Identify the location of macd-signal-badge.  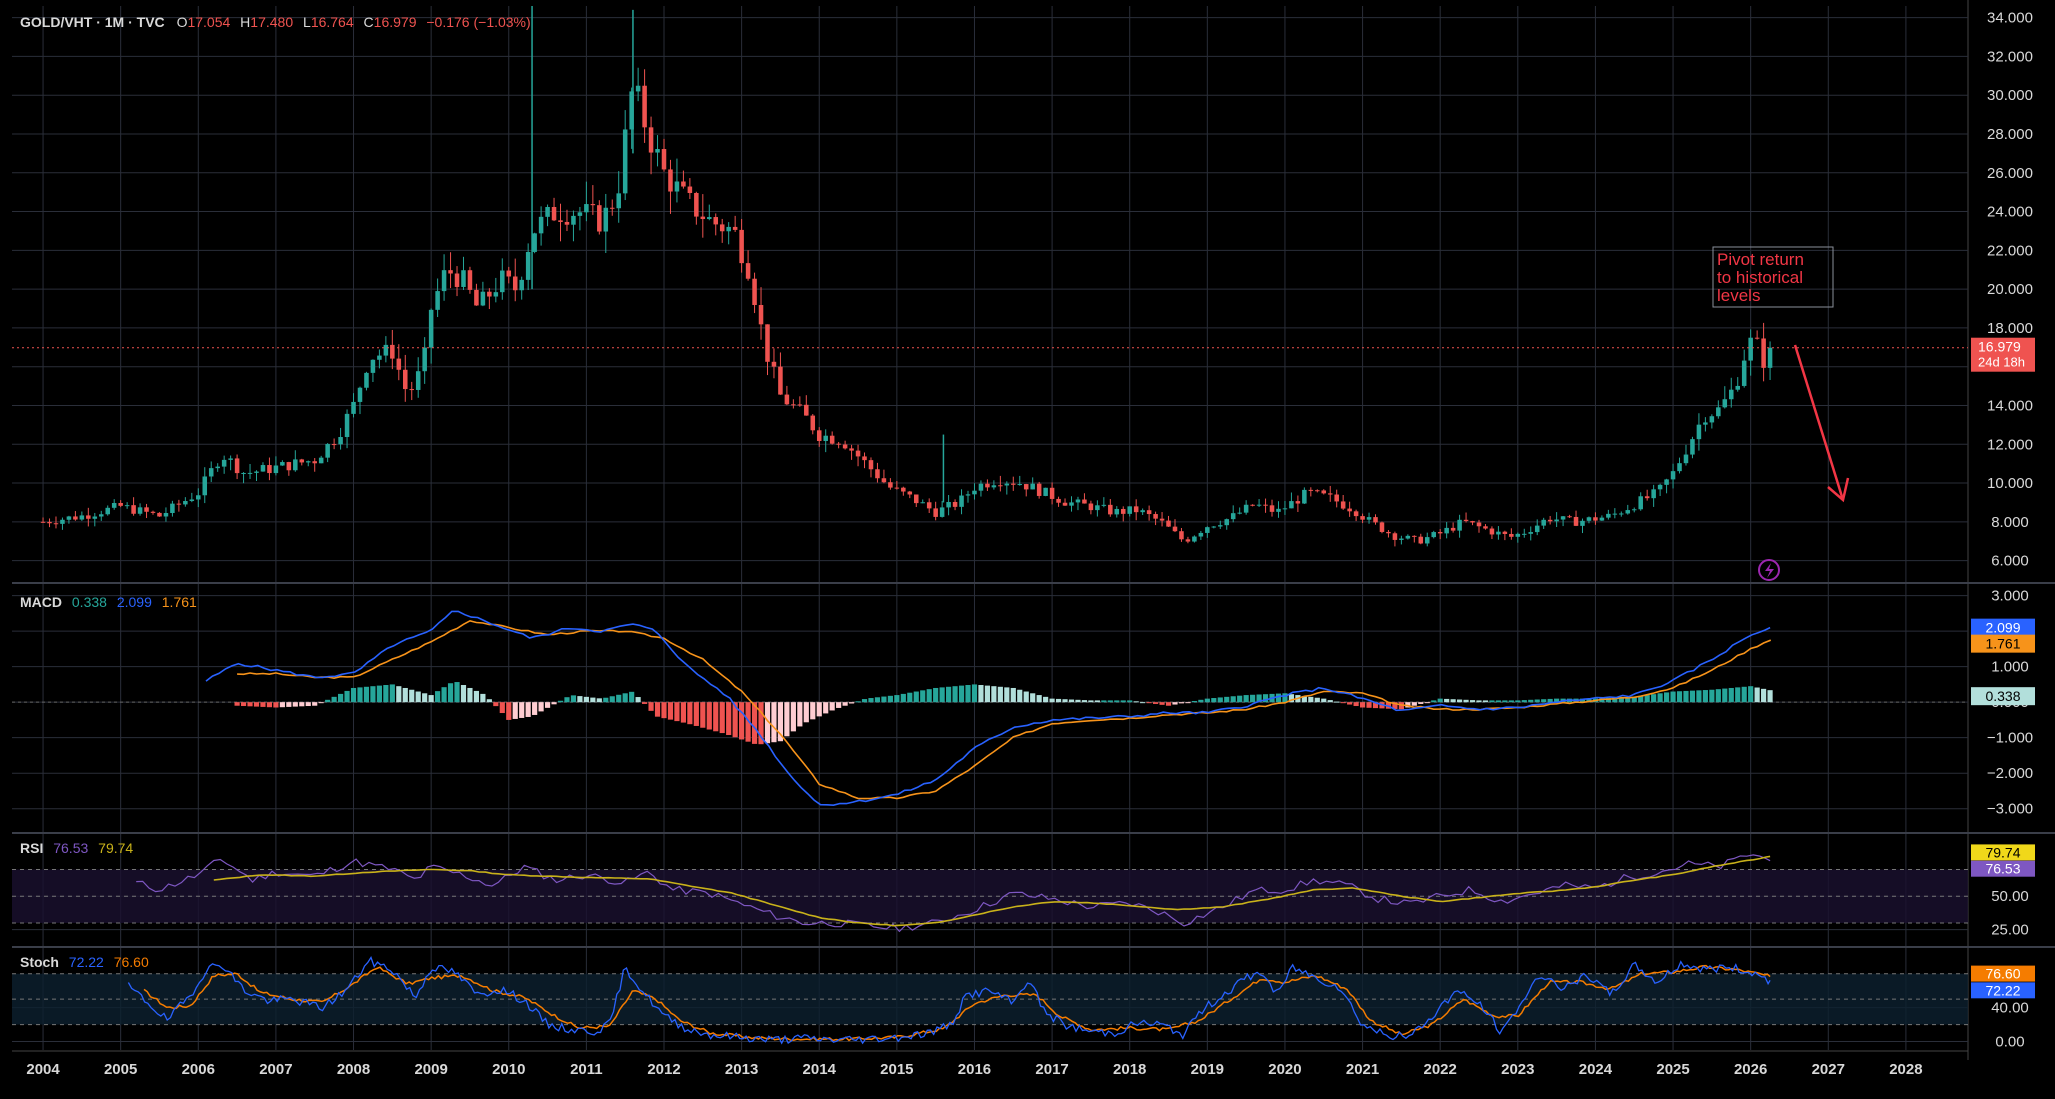
(2003, 643).